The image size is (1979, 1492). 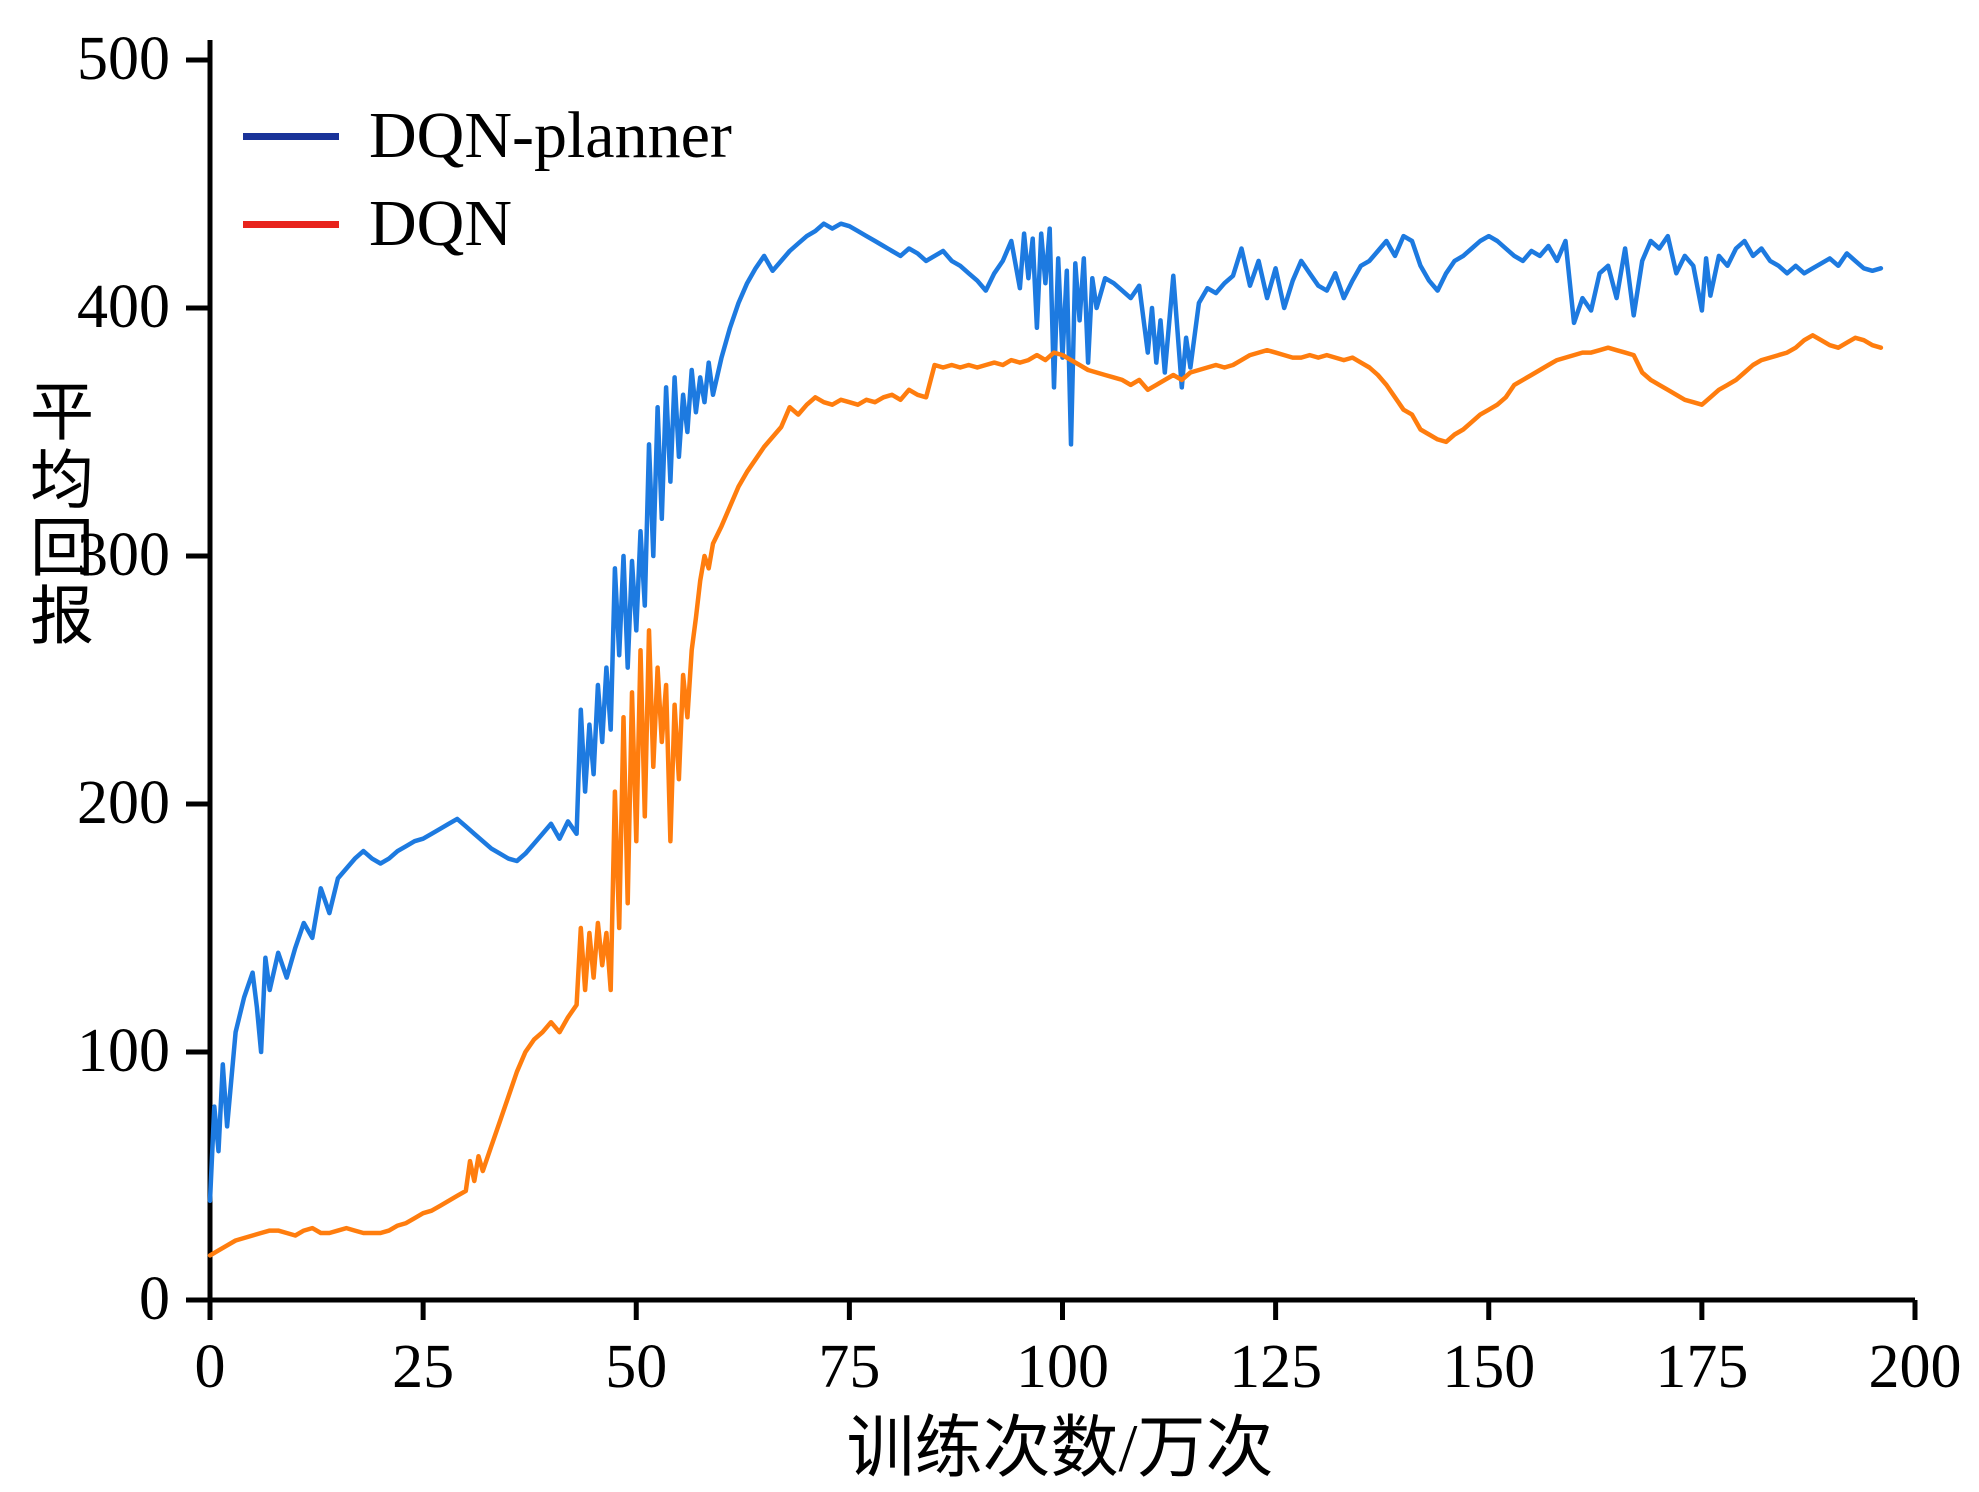 I want to click on y-tick-label: 300, so click(x=123, y=555).